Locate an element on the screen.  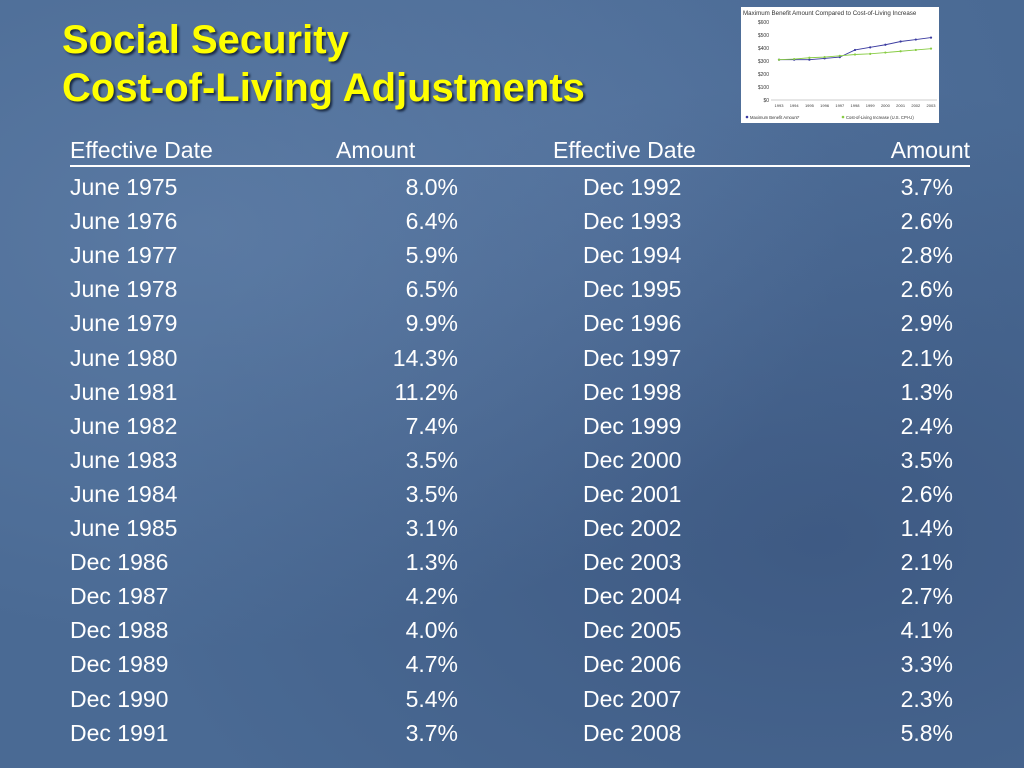
x-tick-label: 2002 is located at coordinates (916, 105).